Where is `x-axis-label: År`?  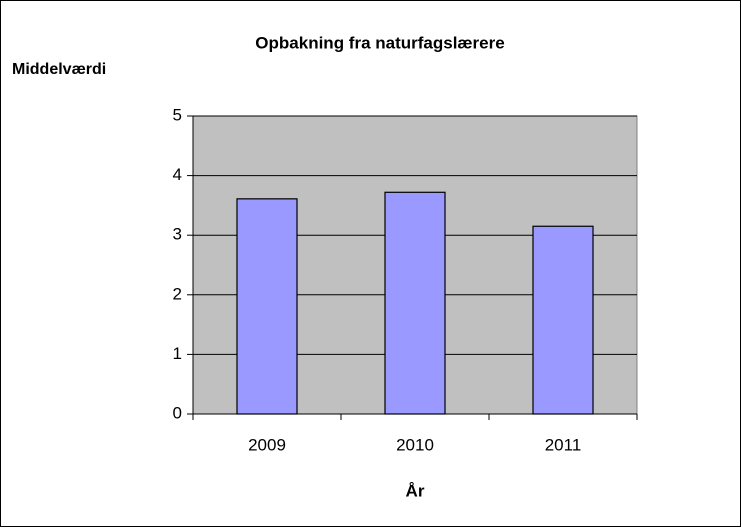 x-axis-label: År is located at coordinates (415, 490).